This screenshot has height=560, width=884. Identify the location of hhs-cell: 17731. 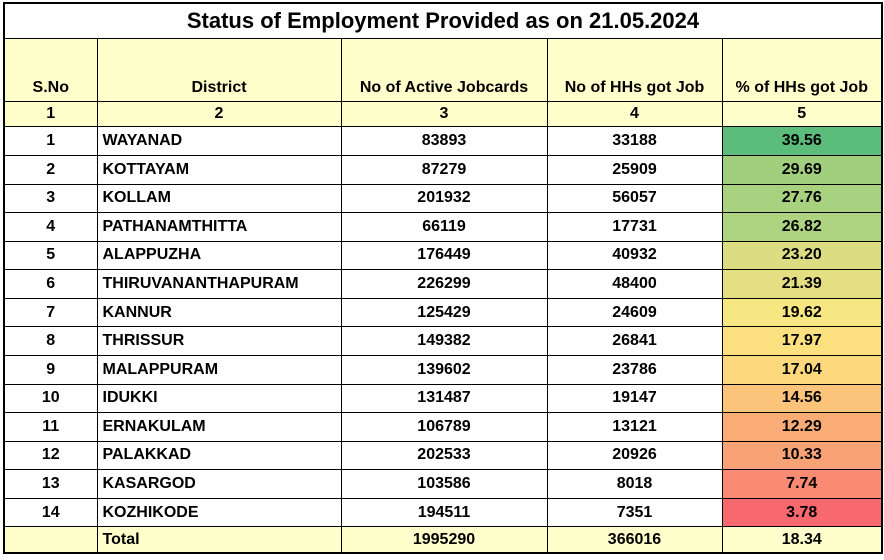
(634, 227).